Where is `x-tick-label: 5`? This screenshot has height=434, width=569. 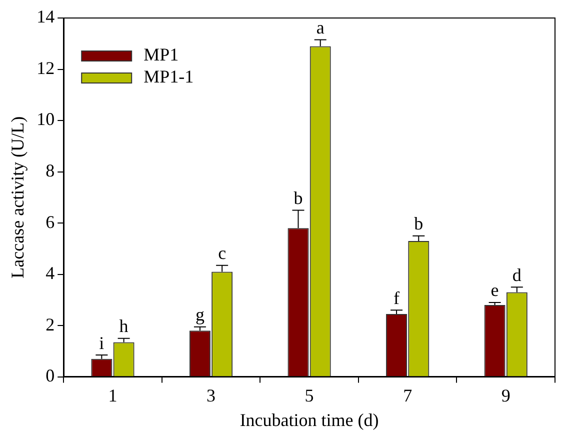 x-tick-label: 5 is located at coordinates (309, 395).